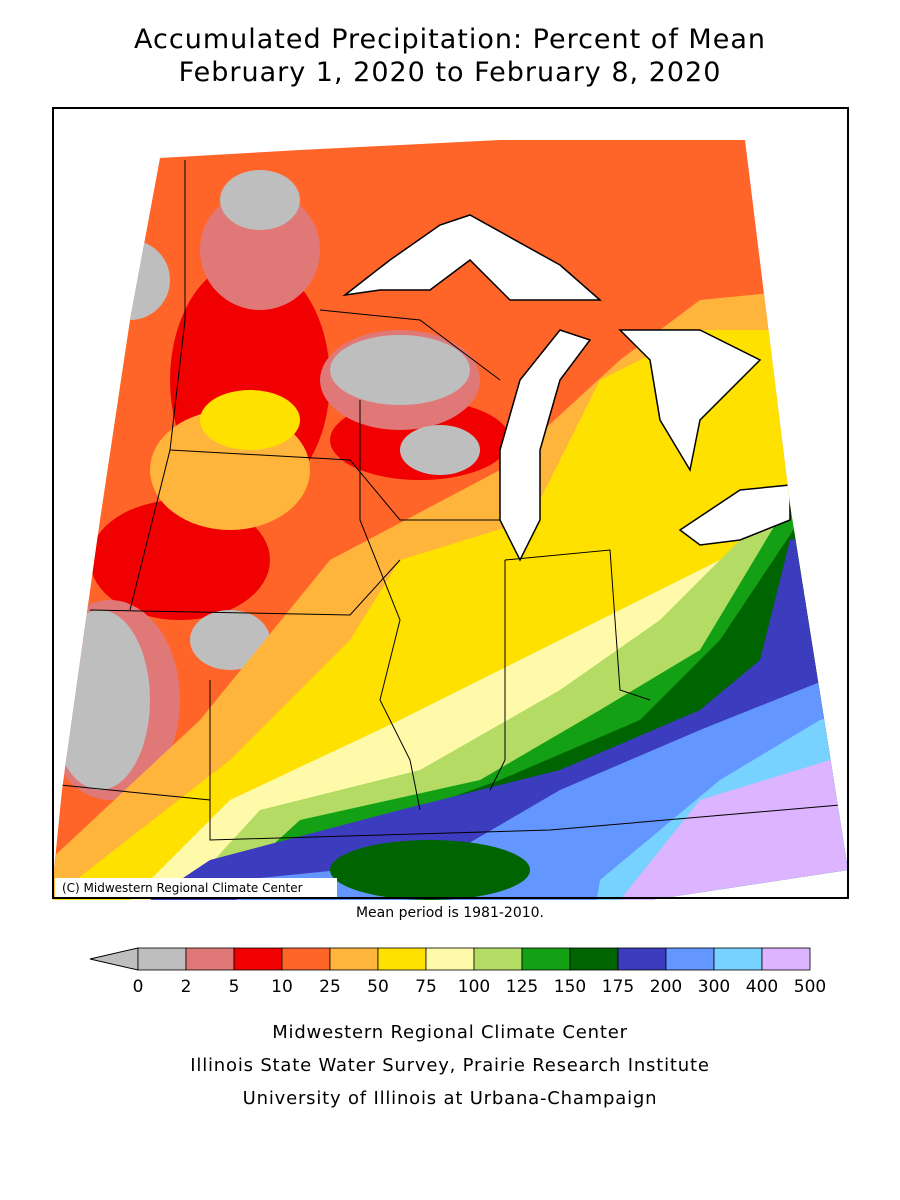 The height and width of the screenshot is (1200, 900). Describe the element at coordinates (450, 1032) in the screenshot. I see `footer-line: Midwestern Regional Climate Center` at that location.